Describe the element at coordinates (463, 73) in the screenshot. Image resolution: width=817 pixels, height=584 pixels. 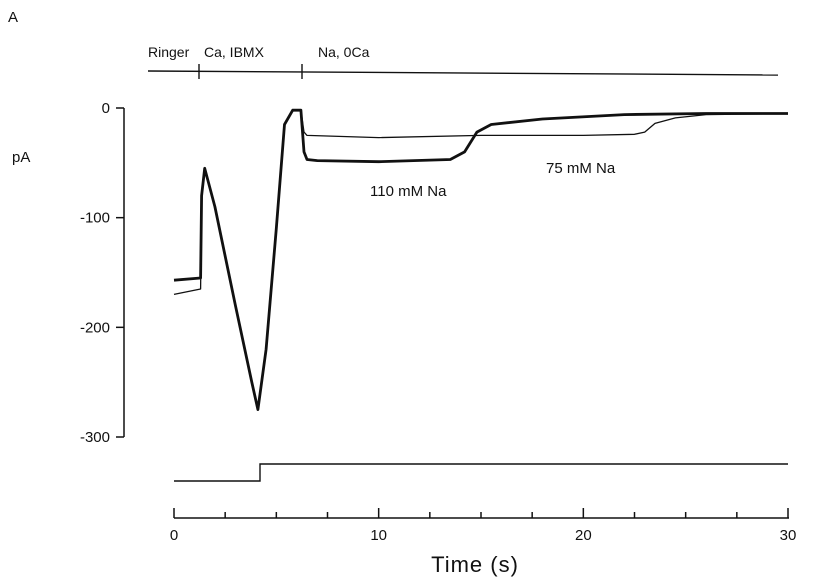
I see `solution-timeline-line` at that location.